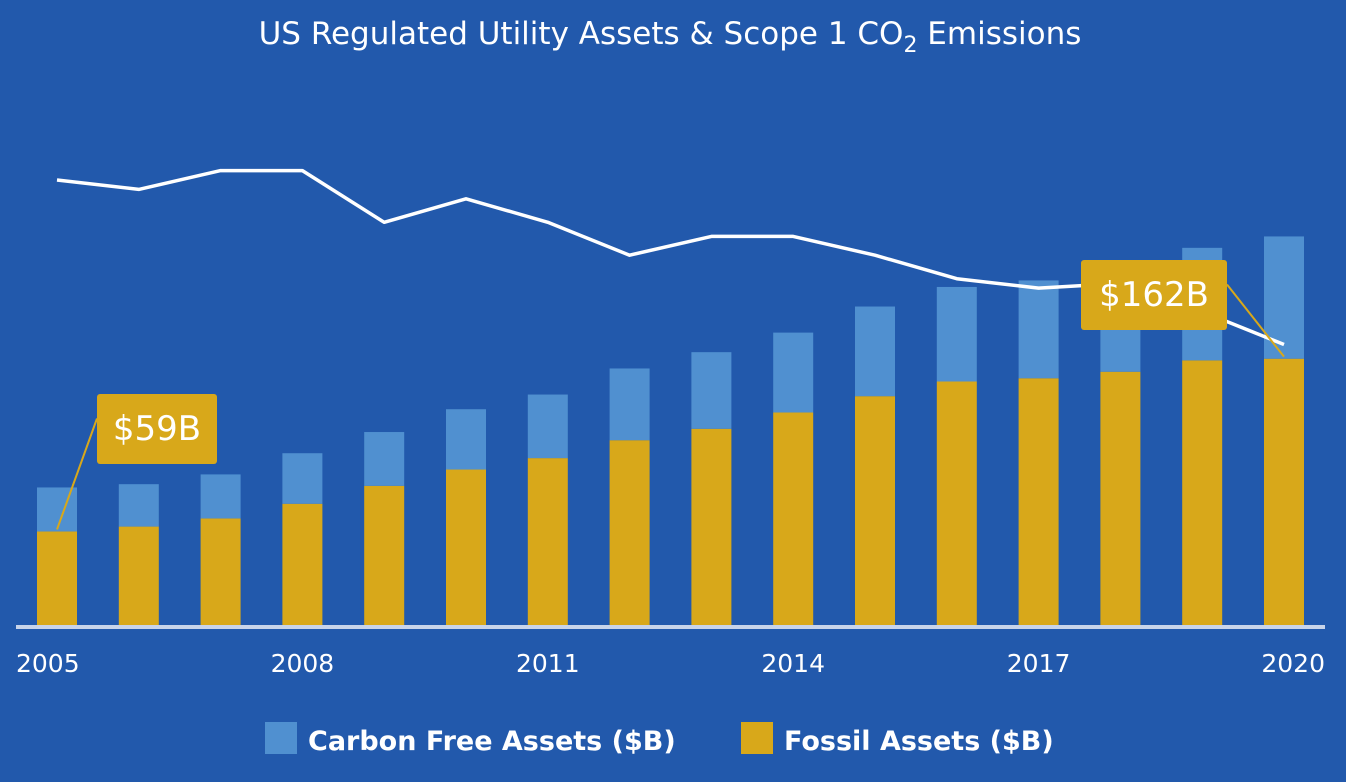 This screenshot has width=1346, height=782. What do you see at coordinates (629, 404) in the screenshot?
I see `bar-carbon-free-2012` at bounding box center [629, 404].